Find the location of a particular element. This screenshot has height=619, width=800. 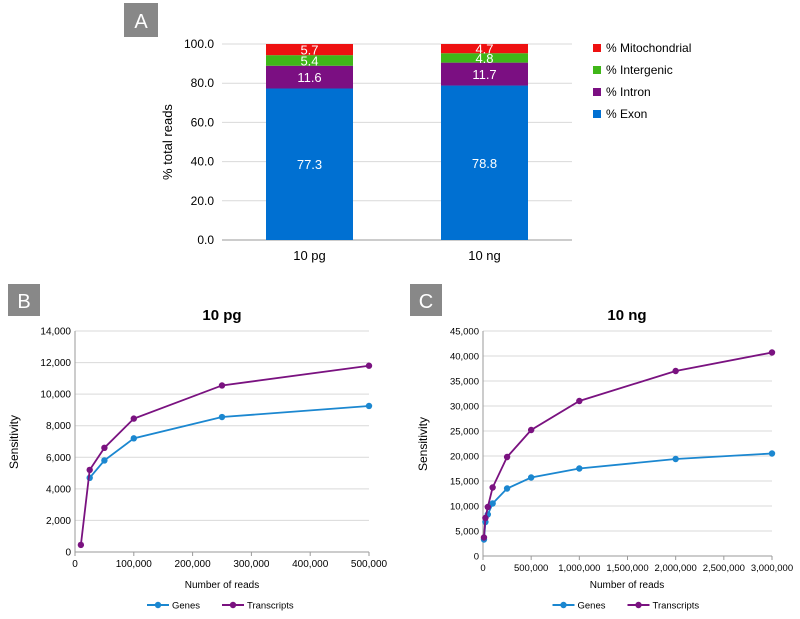

stacked-y-tick-label: 80.0 is located at coordinates (203, 83).